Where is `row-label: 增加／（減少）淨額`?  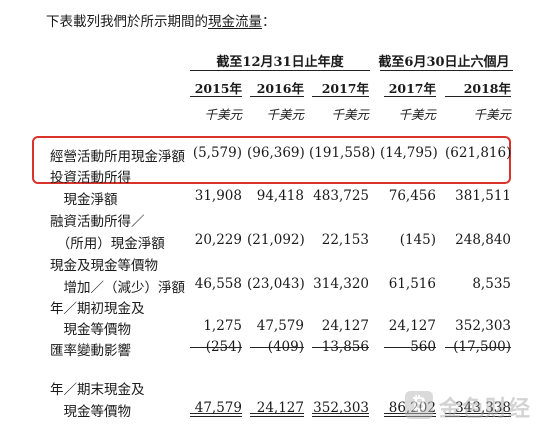 row-label: 增加／（減少）淨額 is located at coordinates (117, 288).